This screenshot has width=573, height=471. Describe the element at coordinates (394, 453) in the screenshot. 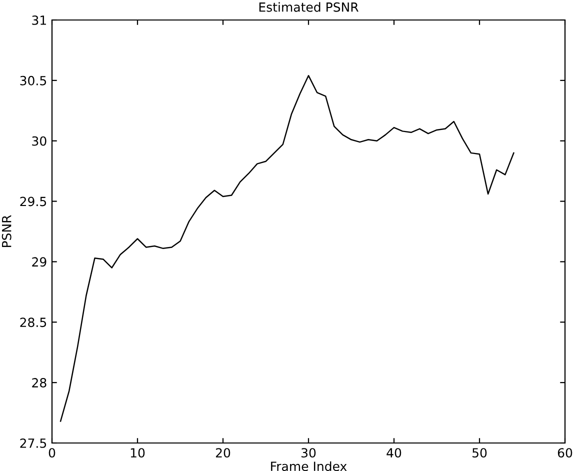

I see `x-tick-label: 40` at that location.